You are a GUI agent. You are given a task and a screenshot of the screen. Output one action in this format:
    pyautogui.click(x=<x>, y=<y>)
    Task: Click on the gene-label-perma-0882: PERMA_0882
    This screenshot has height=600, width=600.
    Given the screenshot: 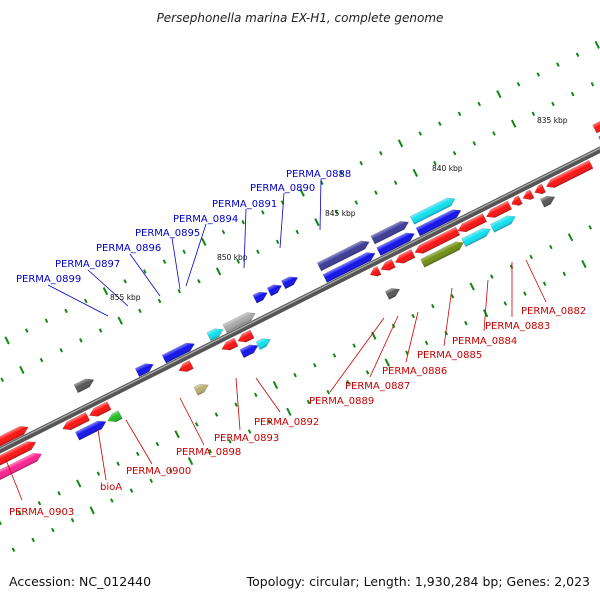 What is the action you would take?
    pyautogui.click(x=553, y=311)
    